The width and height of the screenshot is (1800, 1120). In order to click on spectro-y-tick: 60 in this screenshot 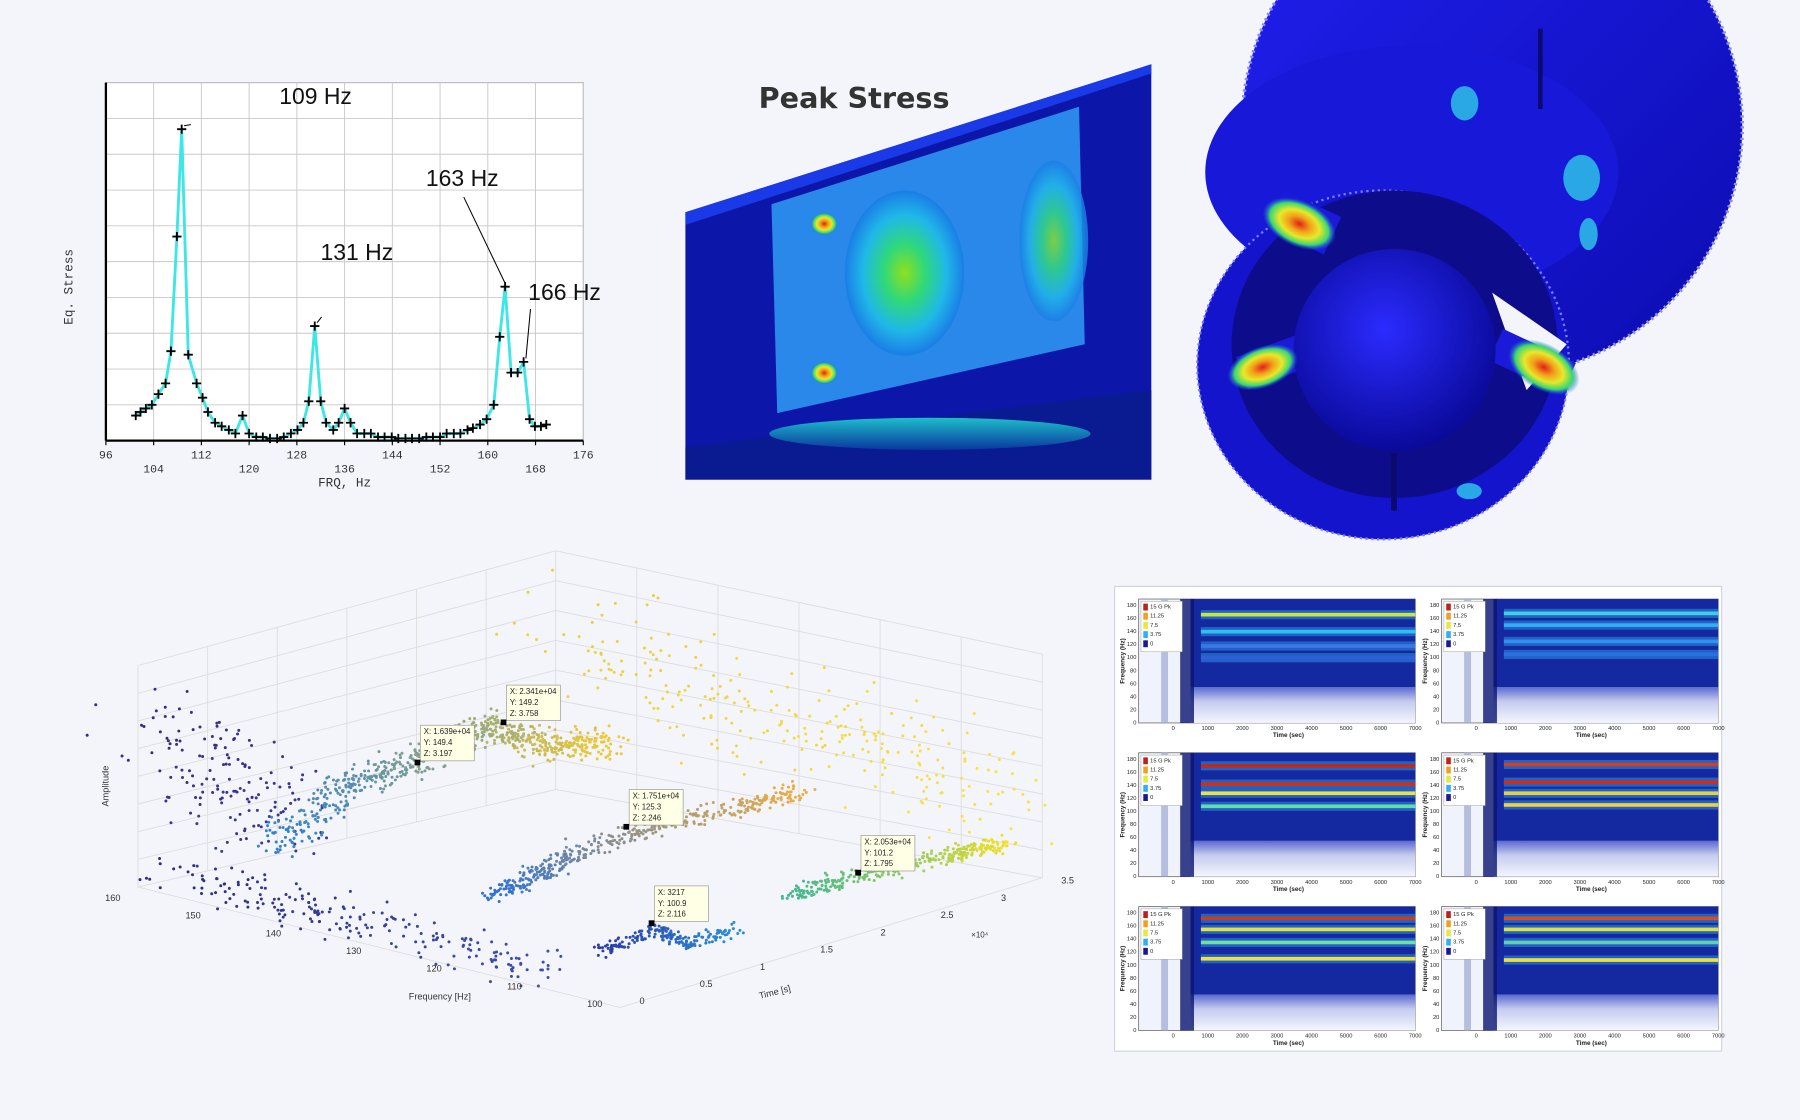, I will do `click(1133, 992)`.